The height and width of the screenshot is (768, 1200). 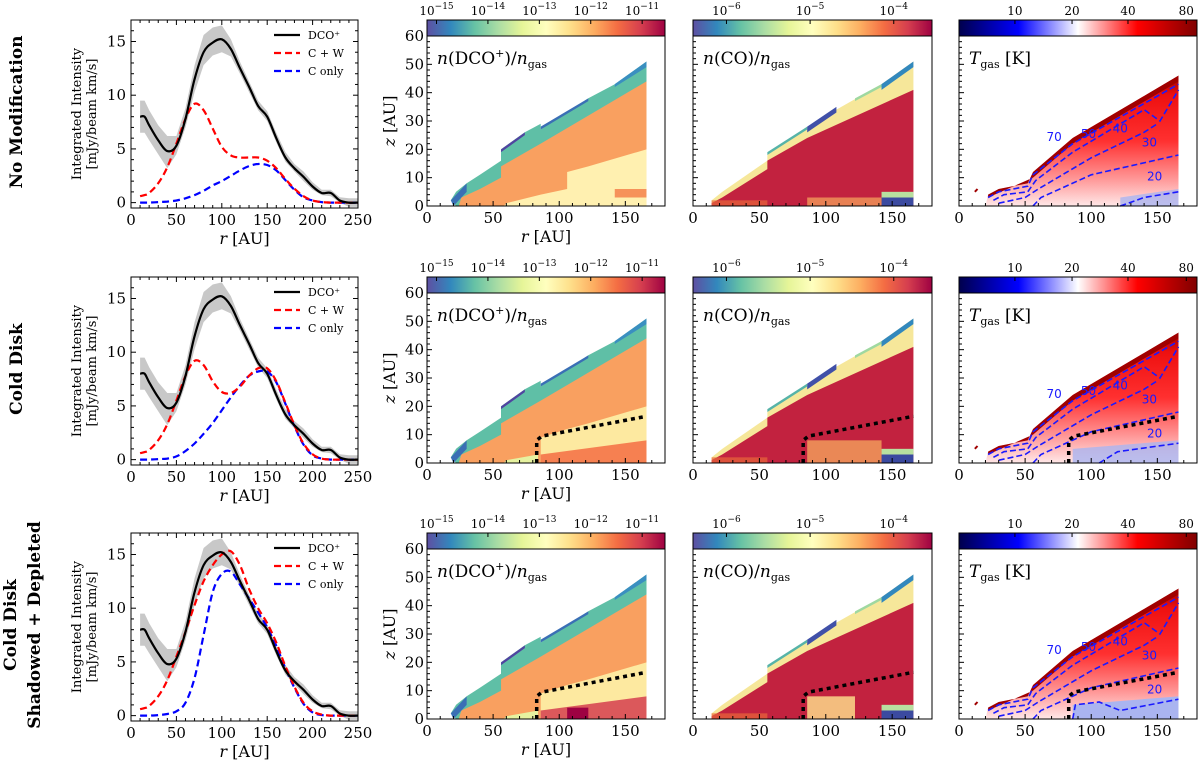 What do you see at coordinates (1078, 28) in the screenshot?
I see `colorbar-tgas` at bounding box center [1078, 28].